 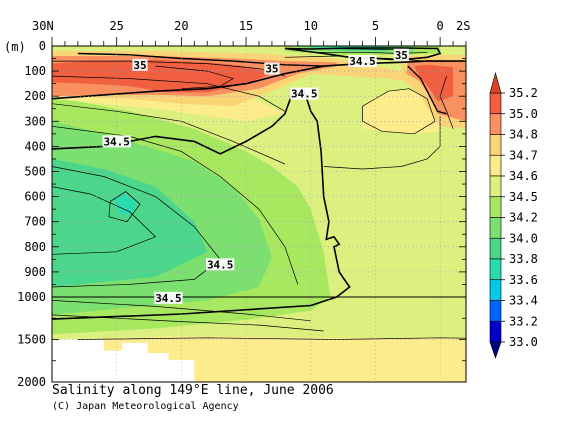 I want to click on colorbar-label: 34.8, so click(x=523, y=135).